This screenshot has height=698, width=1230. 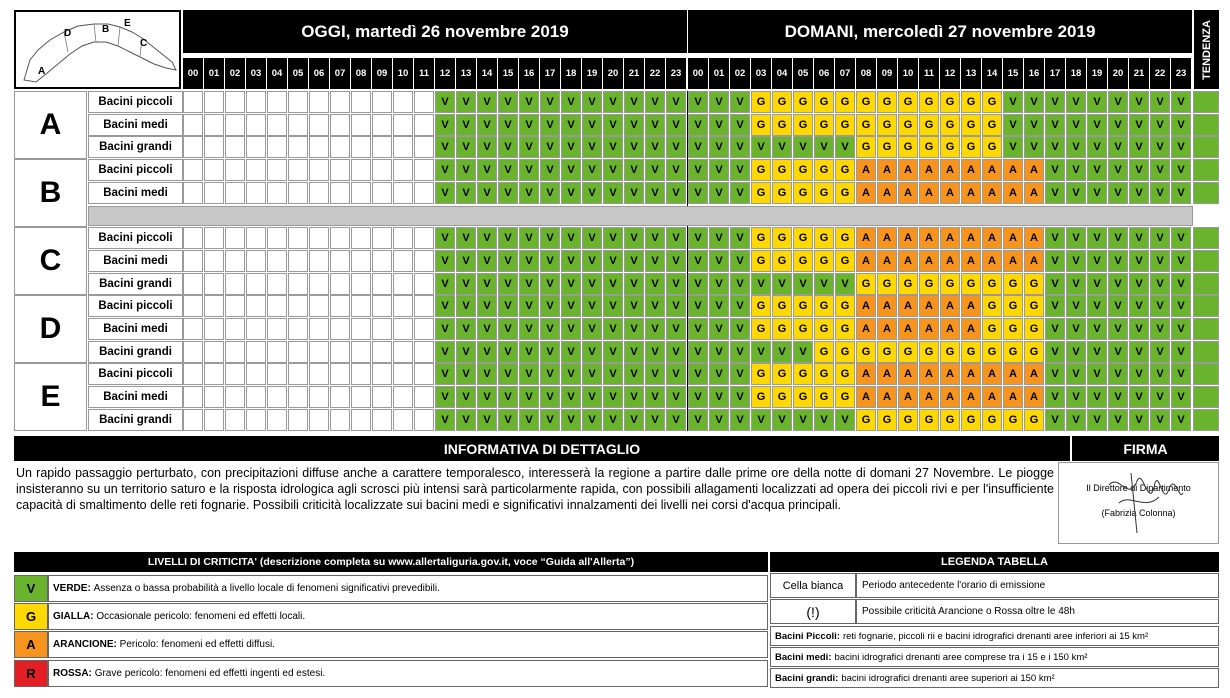 What do you see at coordinates (1034, 73) in the screenshot?
I see `hour-header: 16` at bounding box center [1034, 73].